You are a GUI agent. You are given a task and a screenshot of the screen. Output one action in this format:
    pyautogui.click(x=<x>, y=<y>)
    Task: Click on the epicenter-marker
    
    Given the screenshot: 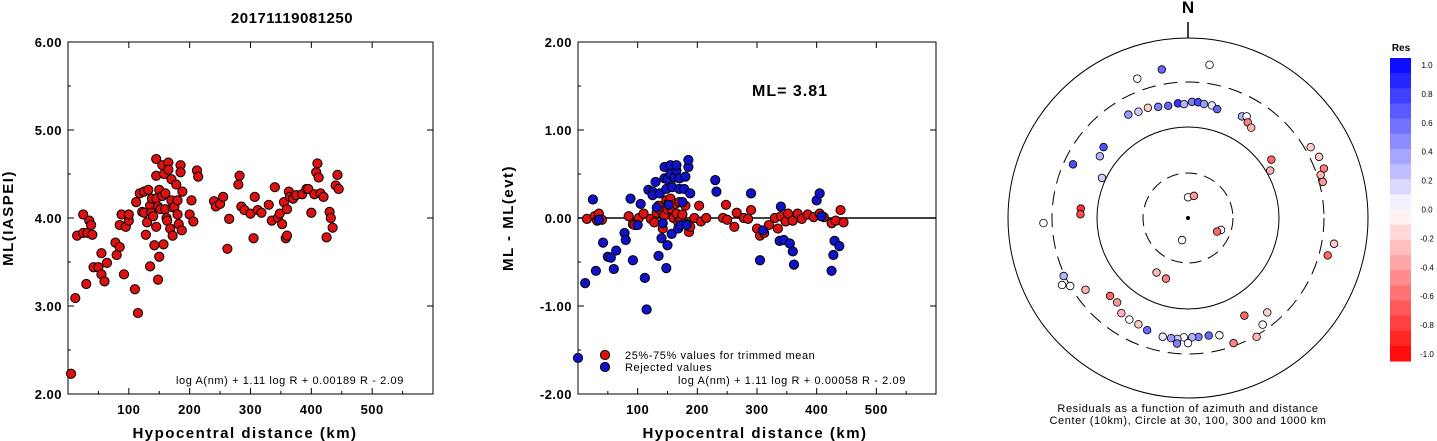 What is the action you would take?
    pyautogui.click(x=1188, y=218)
    